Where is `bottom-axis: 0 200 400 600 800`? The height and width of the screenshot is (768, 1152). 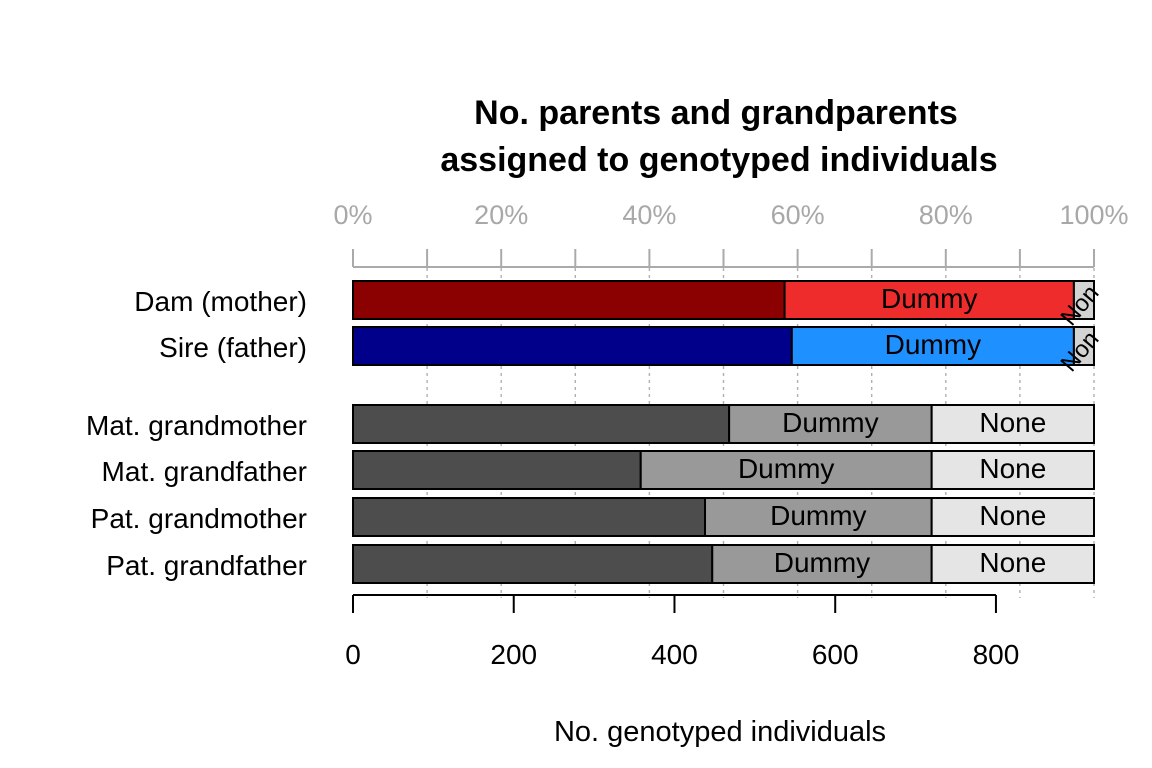 bottom-axis: 0 200 400 600 800 is located at coordinates (682, 632).